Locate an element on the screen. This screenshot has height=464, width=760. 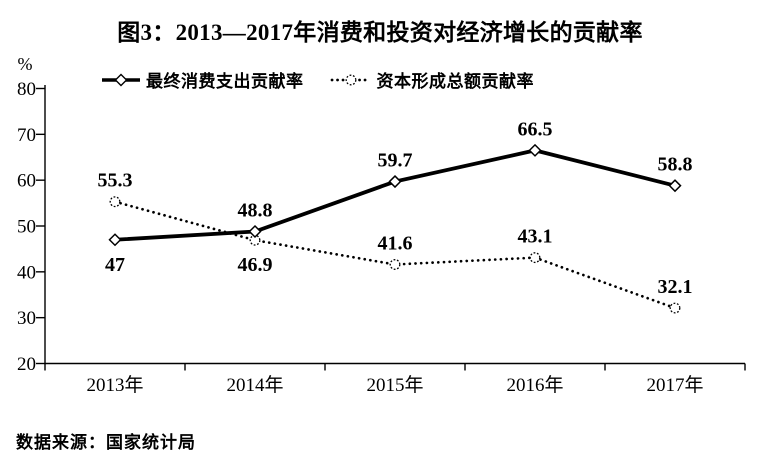
x-axis-category-label: 2017年 is located at coordinates (674, 385).